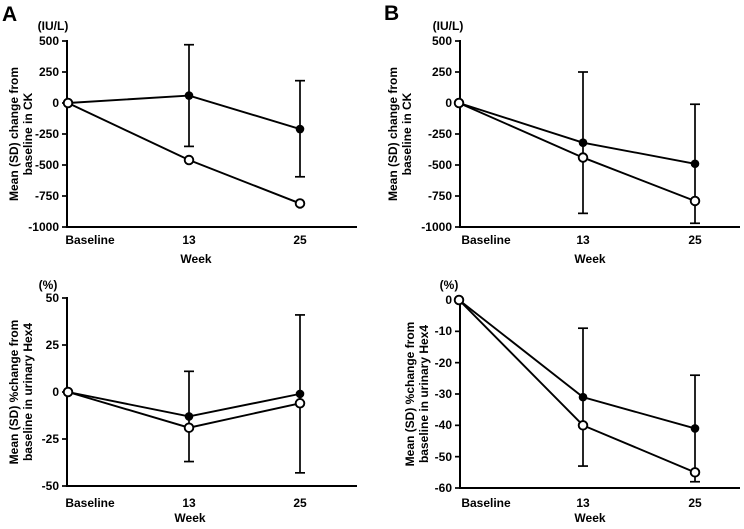 This screenshot has width=744, height=529. I want to click on y-axis-tick-label: -60, so click(443, 488).